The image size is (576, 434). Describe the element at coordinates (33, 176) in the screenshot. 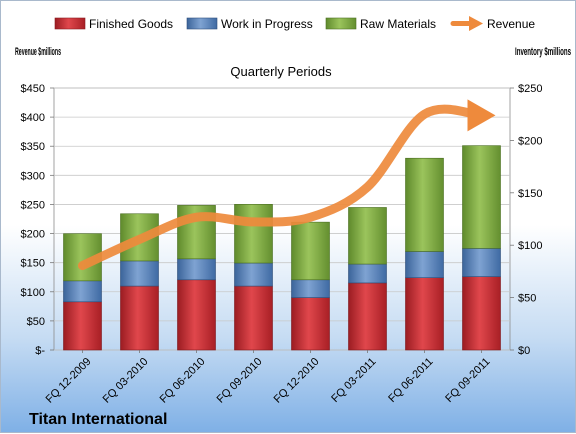

I see `left-tick-label: $300` at that location.